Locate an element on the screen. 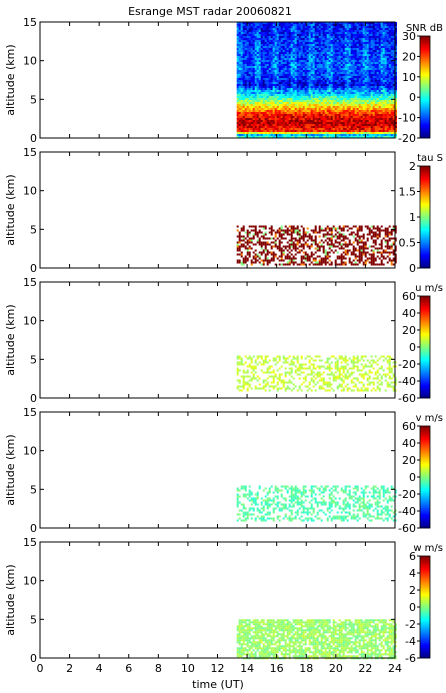 This screenshot has width=446, height=693. colorbar-label: w m/s is located at coordinates (428, 548).